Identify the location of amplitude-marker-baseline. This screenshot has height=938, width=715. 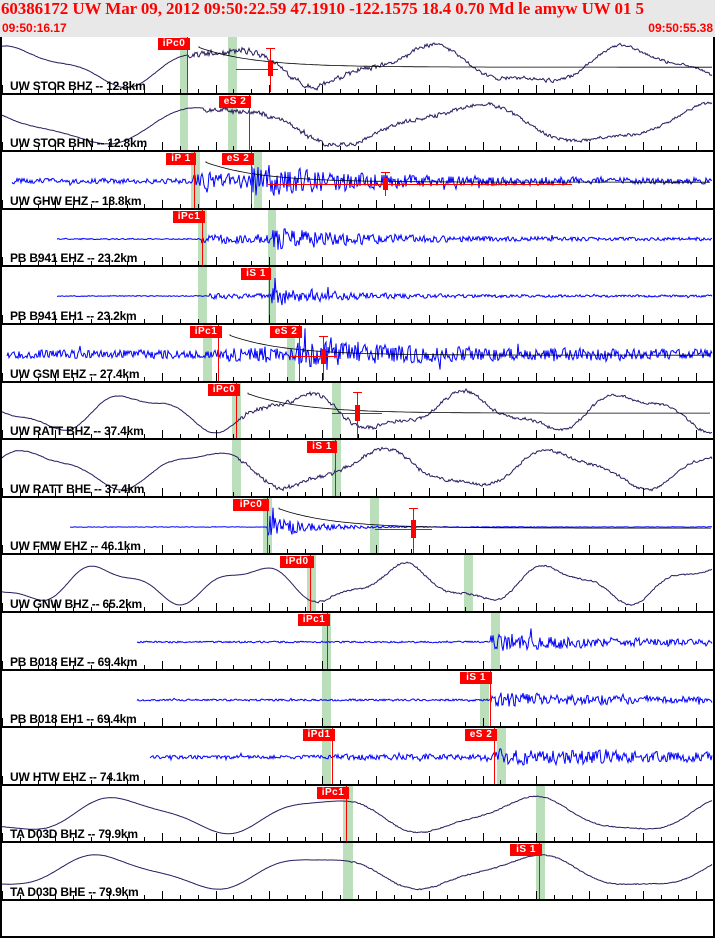
(420, 184).